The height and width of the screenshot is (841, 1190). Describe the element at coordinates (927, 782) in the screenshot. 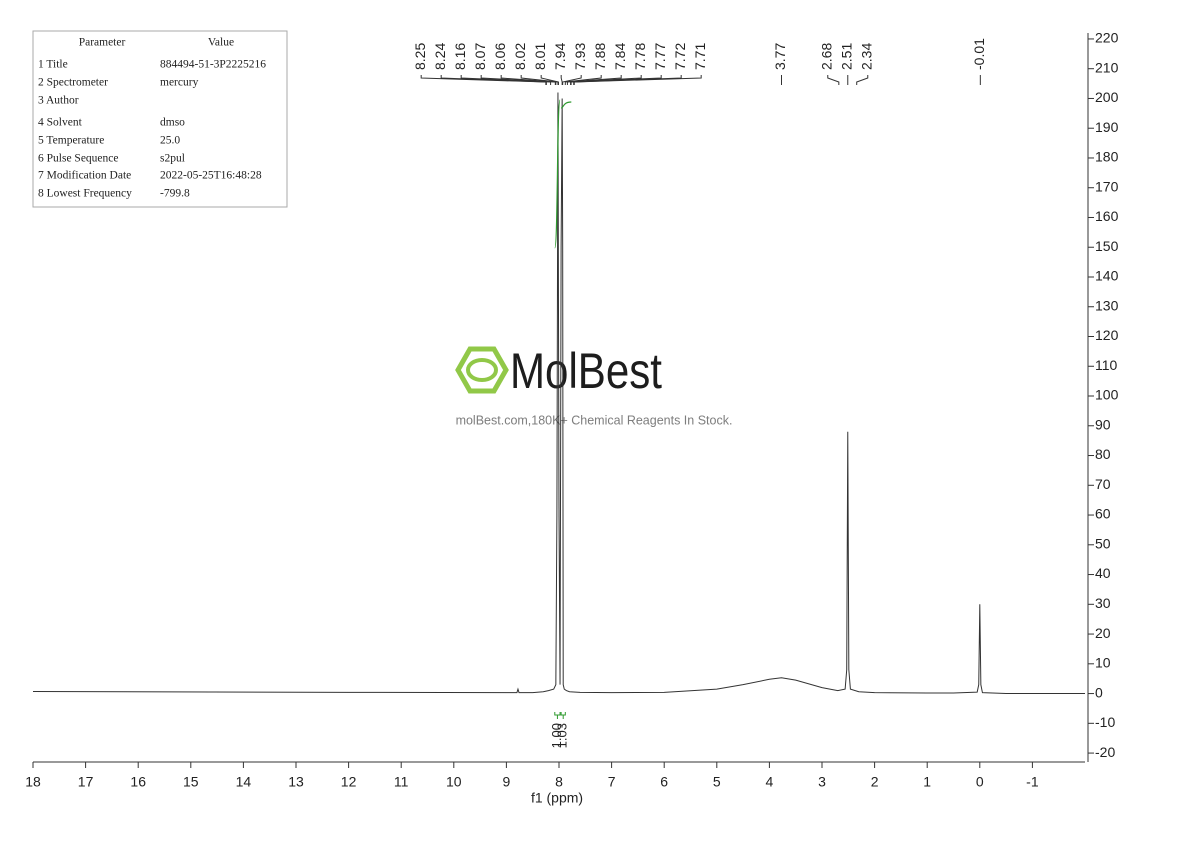

I see `x-tick-label: 1` at that location.